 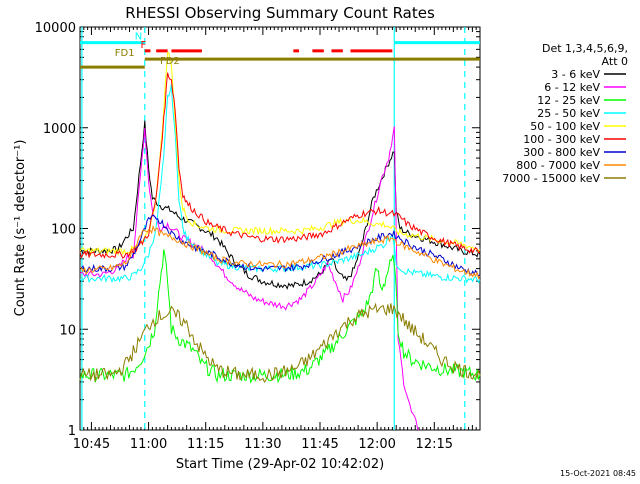 What do you see at coordinates (615, 61) in the screenshot?
I see `legend-header-line2: Att 0` at bounding box center [615, 61].